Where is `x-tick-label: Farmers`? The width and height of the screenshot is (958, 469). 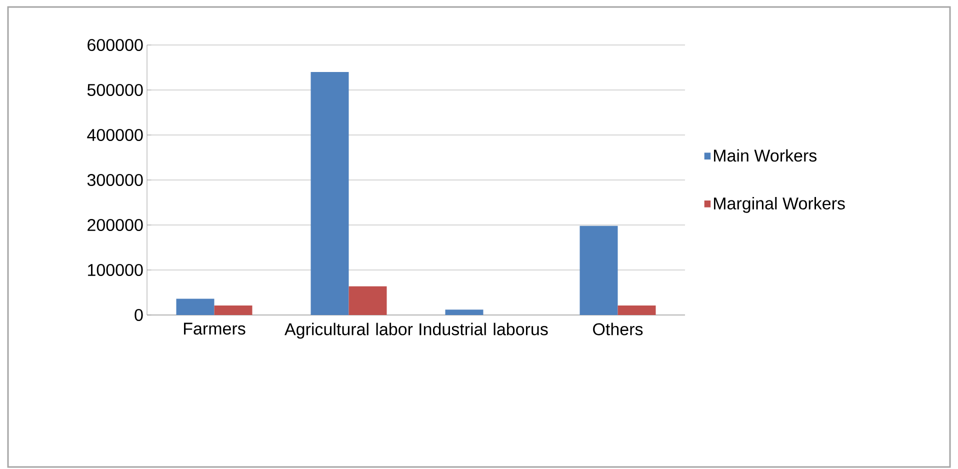
x-tick-label: Farmers is located at coordinates (215, 328).